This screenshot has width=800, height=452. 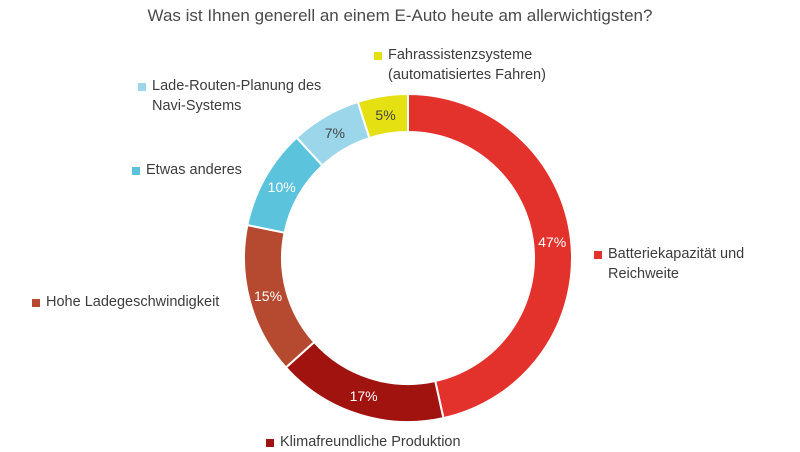 I want to click on legend-label-line: Klimafreundliche Produktion, so click(x=370, y=442).